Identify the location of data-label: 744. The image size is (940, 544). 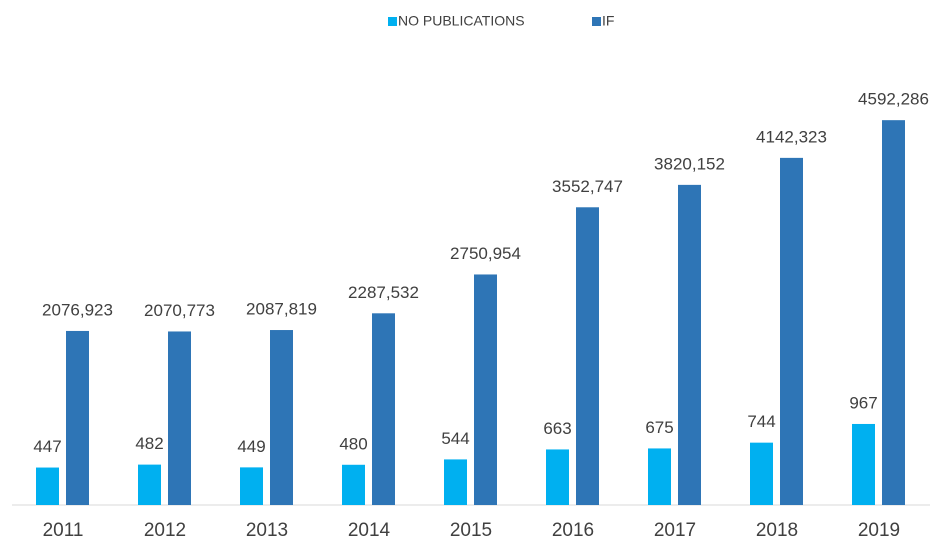
(761, 421).